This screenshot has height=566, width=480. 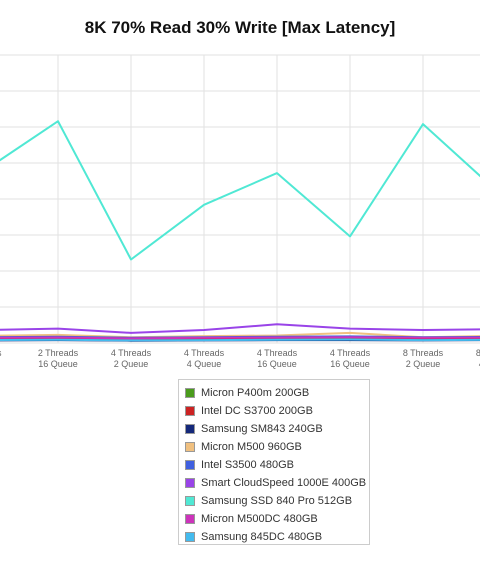 I want to click on legend-item: Smart CloudSpeed 1000E 400GB, so click(x=277, y=483).